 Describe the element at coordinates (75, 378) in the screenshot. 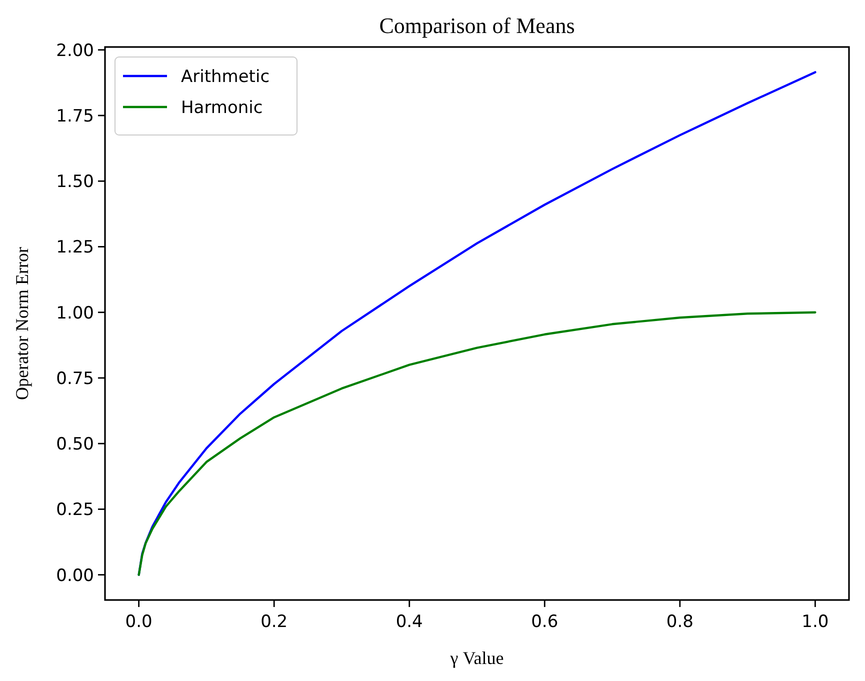

I see `y-tick-label: 0.75` at that location.